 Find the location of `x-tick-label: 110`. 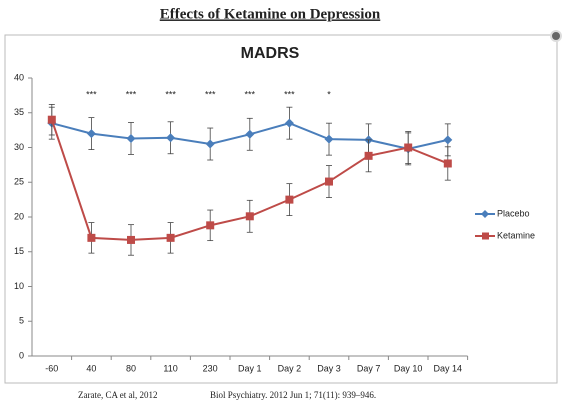

x-tick-label: 110 is located at coordinates (170, 368).